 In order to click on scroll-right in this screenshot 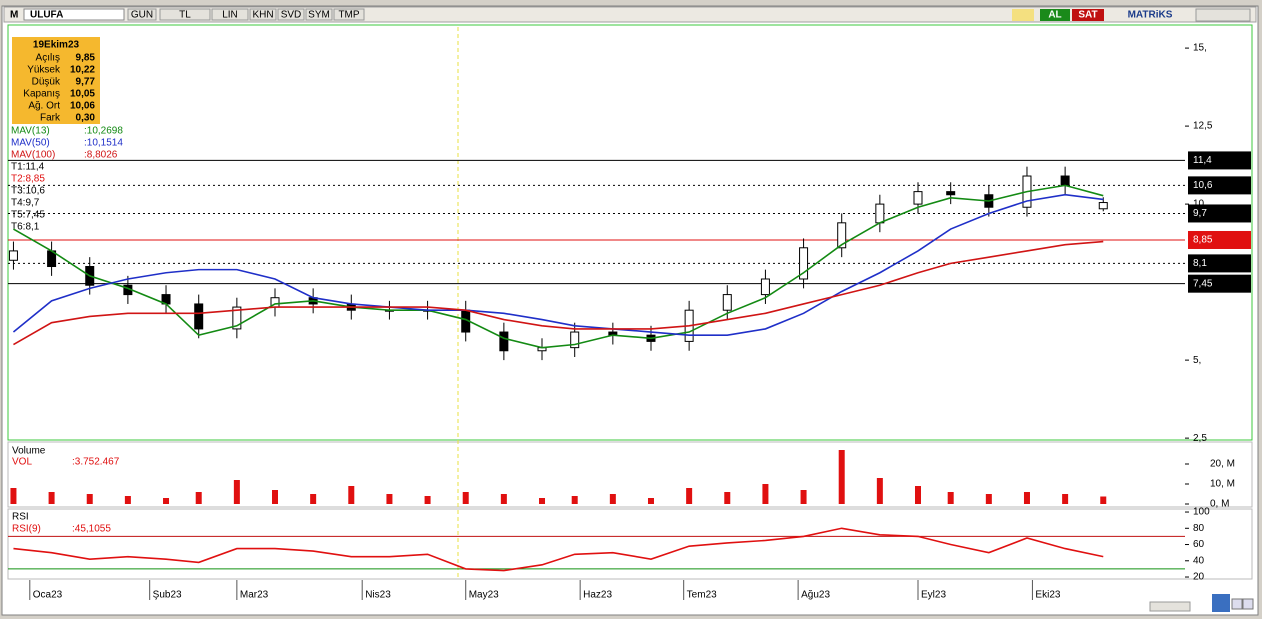, I will do `click(1248, 604)`.